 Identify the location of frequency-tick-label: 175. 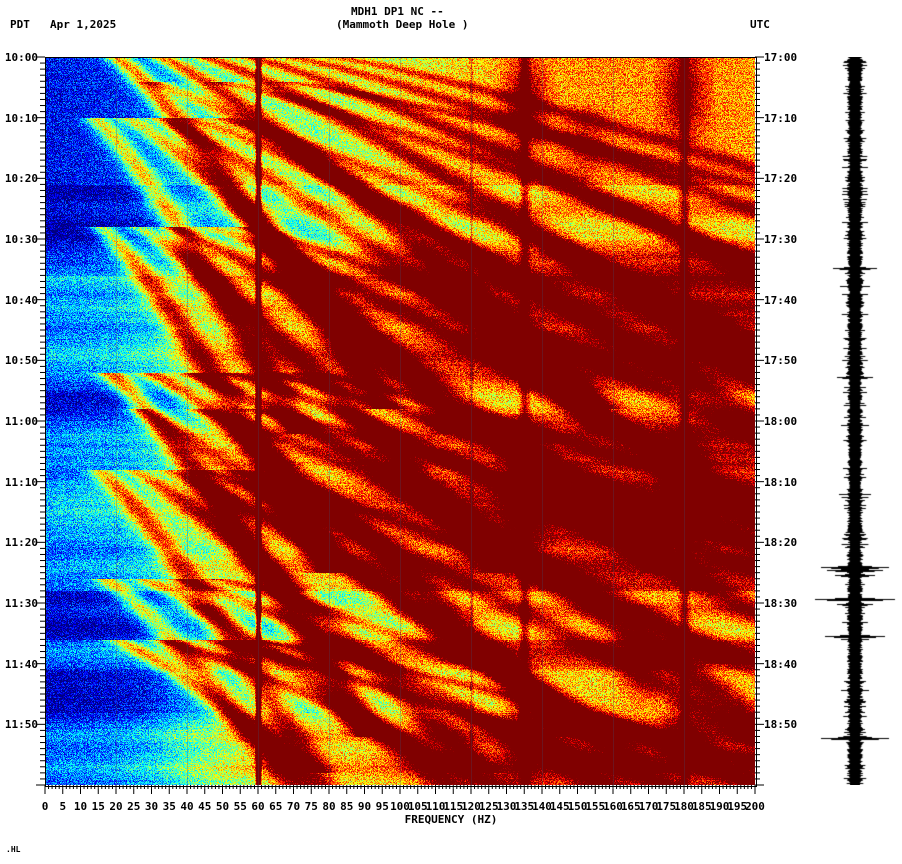
(666, 806).